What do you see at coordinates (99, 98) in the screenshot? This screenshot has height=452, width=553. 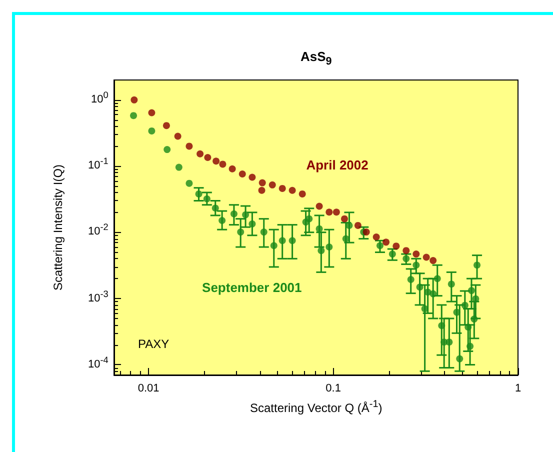 I see `y-tick-label: 10$^{0}$` at bounding box center [99, 98].